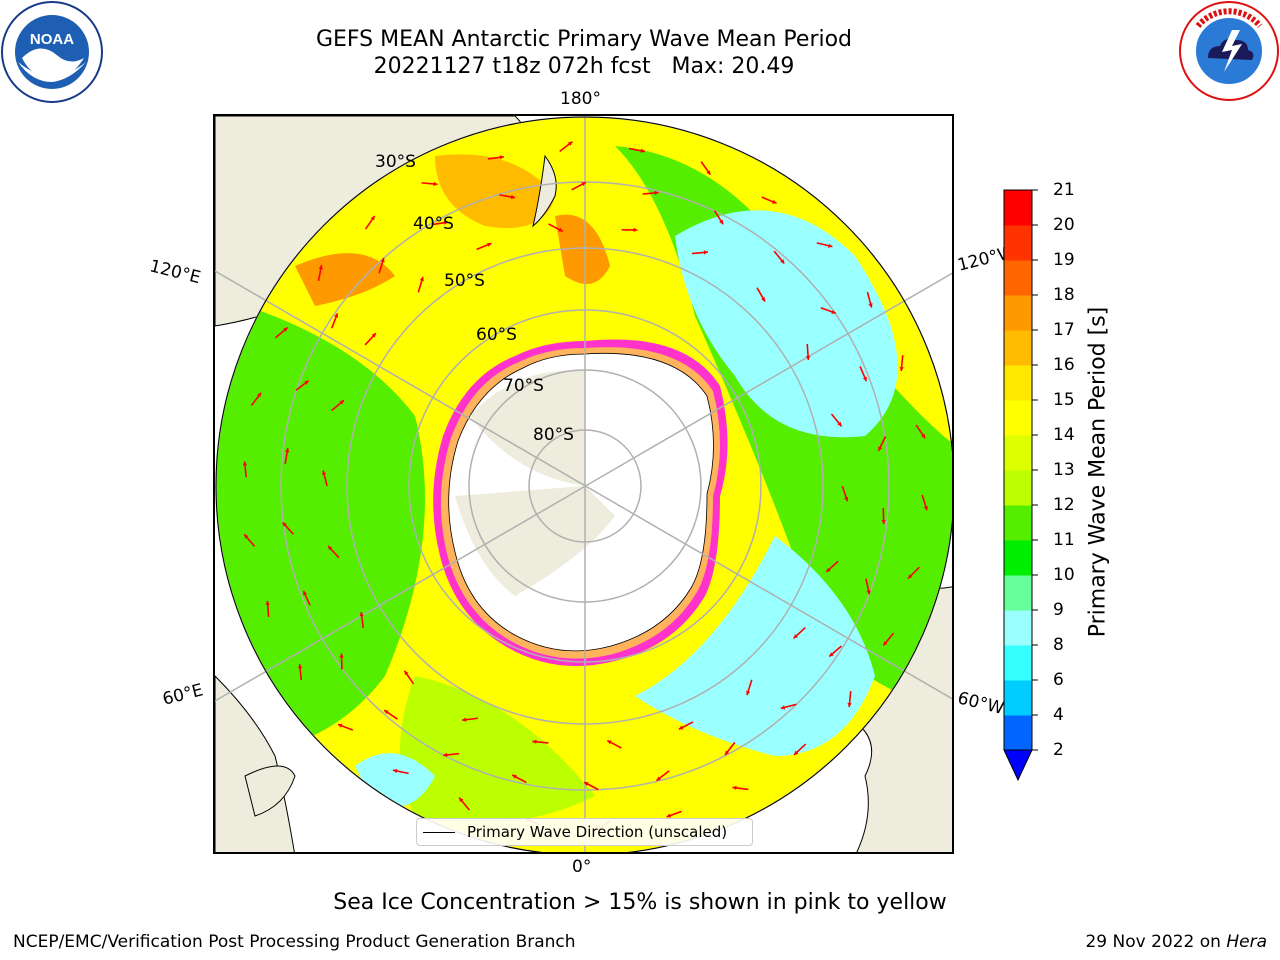  I want to click on lat-label-60s: 60°S, so click(496, 335).